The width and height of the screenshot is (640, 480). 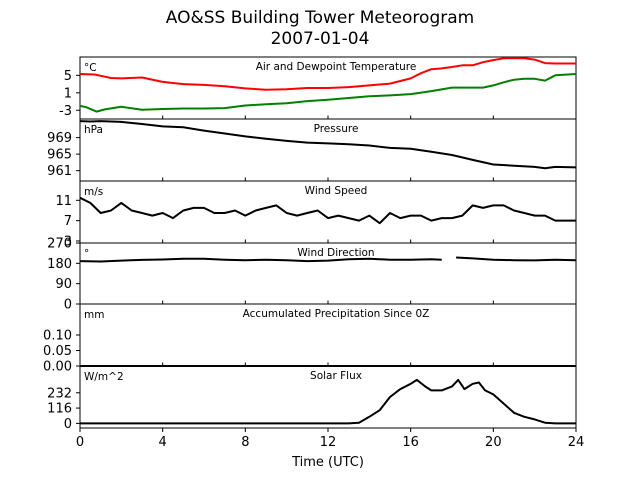 I want to click on y-tick-label: 0.05, so click(x=57, y=351).